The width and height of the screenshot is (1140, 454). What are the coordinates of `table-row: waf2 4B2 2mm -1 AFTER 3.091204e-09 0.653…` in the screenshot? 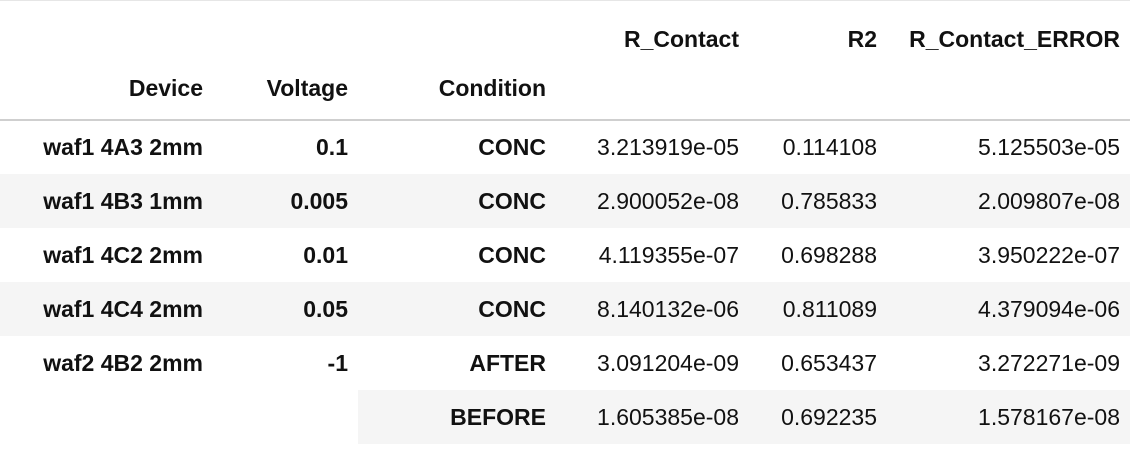 It's located at (565, 363).